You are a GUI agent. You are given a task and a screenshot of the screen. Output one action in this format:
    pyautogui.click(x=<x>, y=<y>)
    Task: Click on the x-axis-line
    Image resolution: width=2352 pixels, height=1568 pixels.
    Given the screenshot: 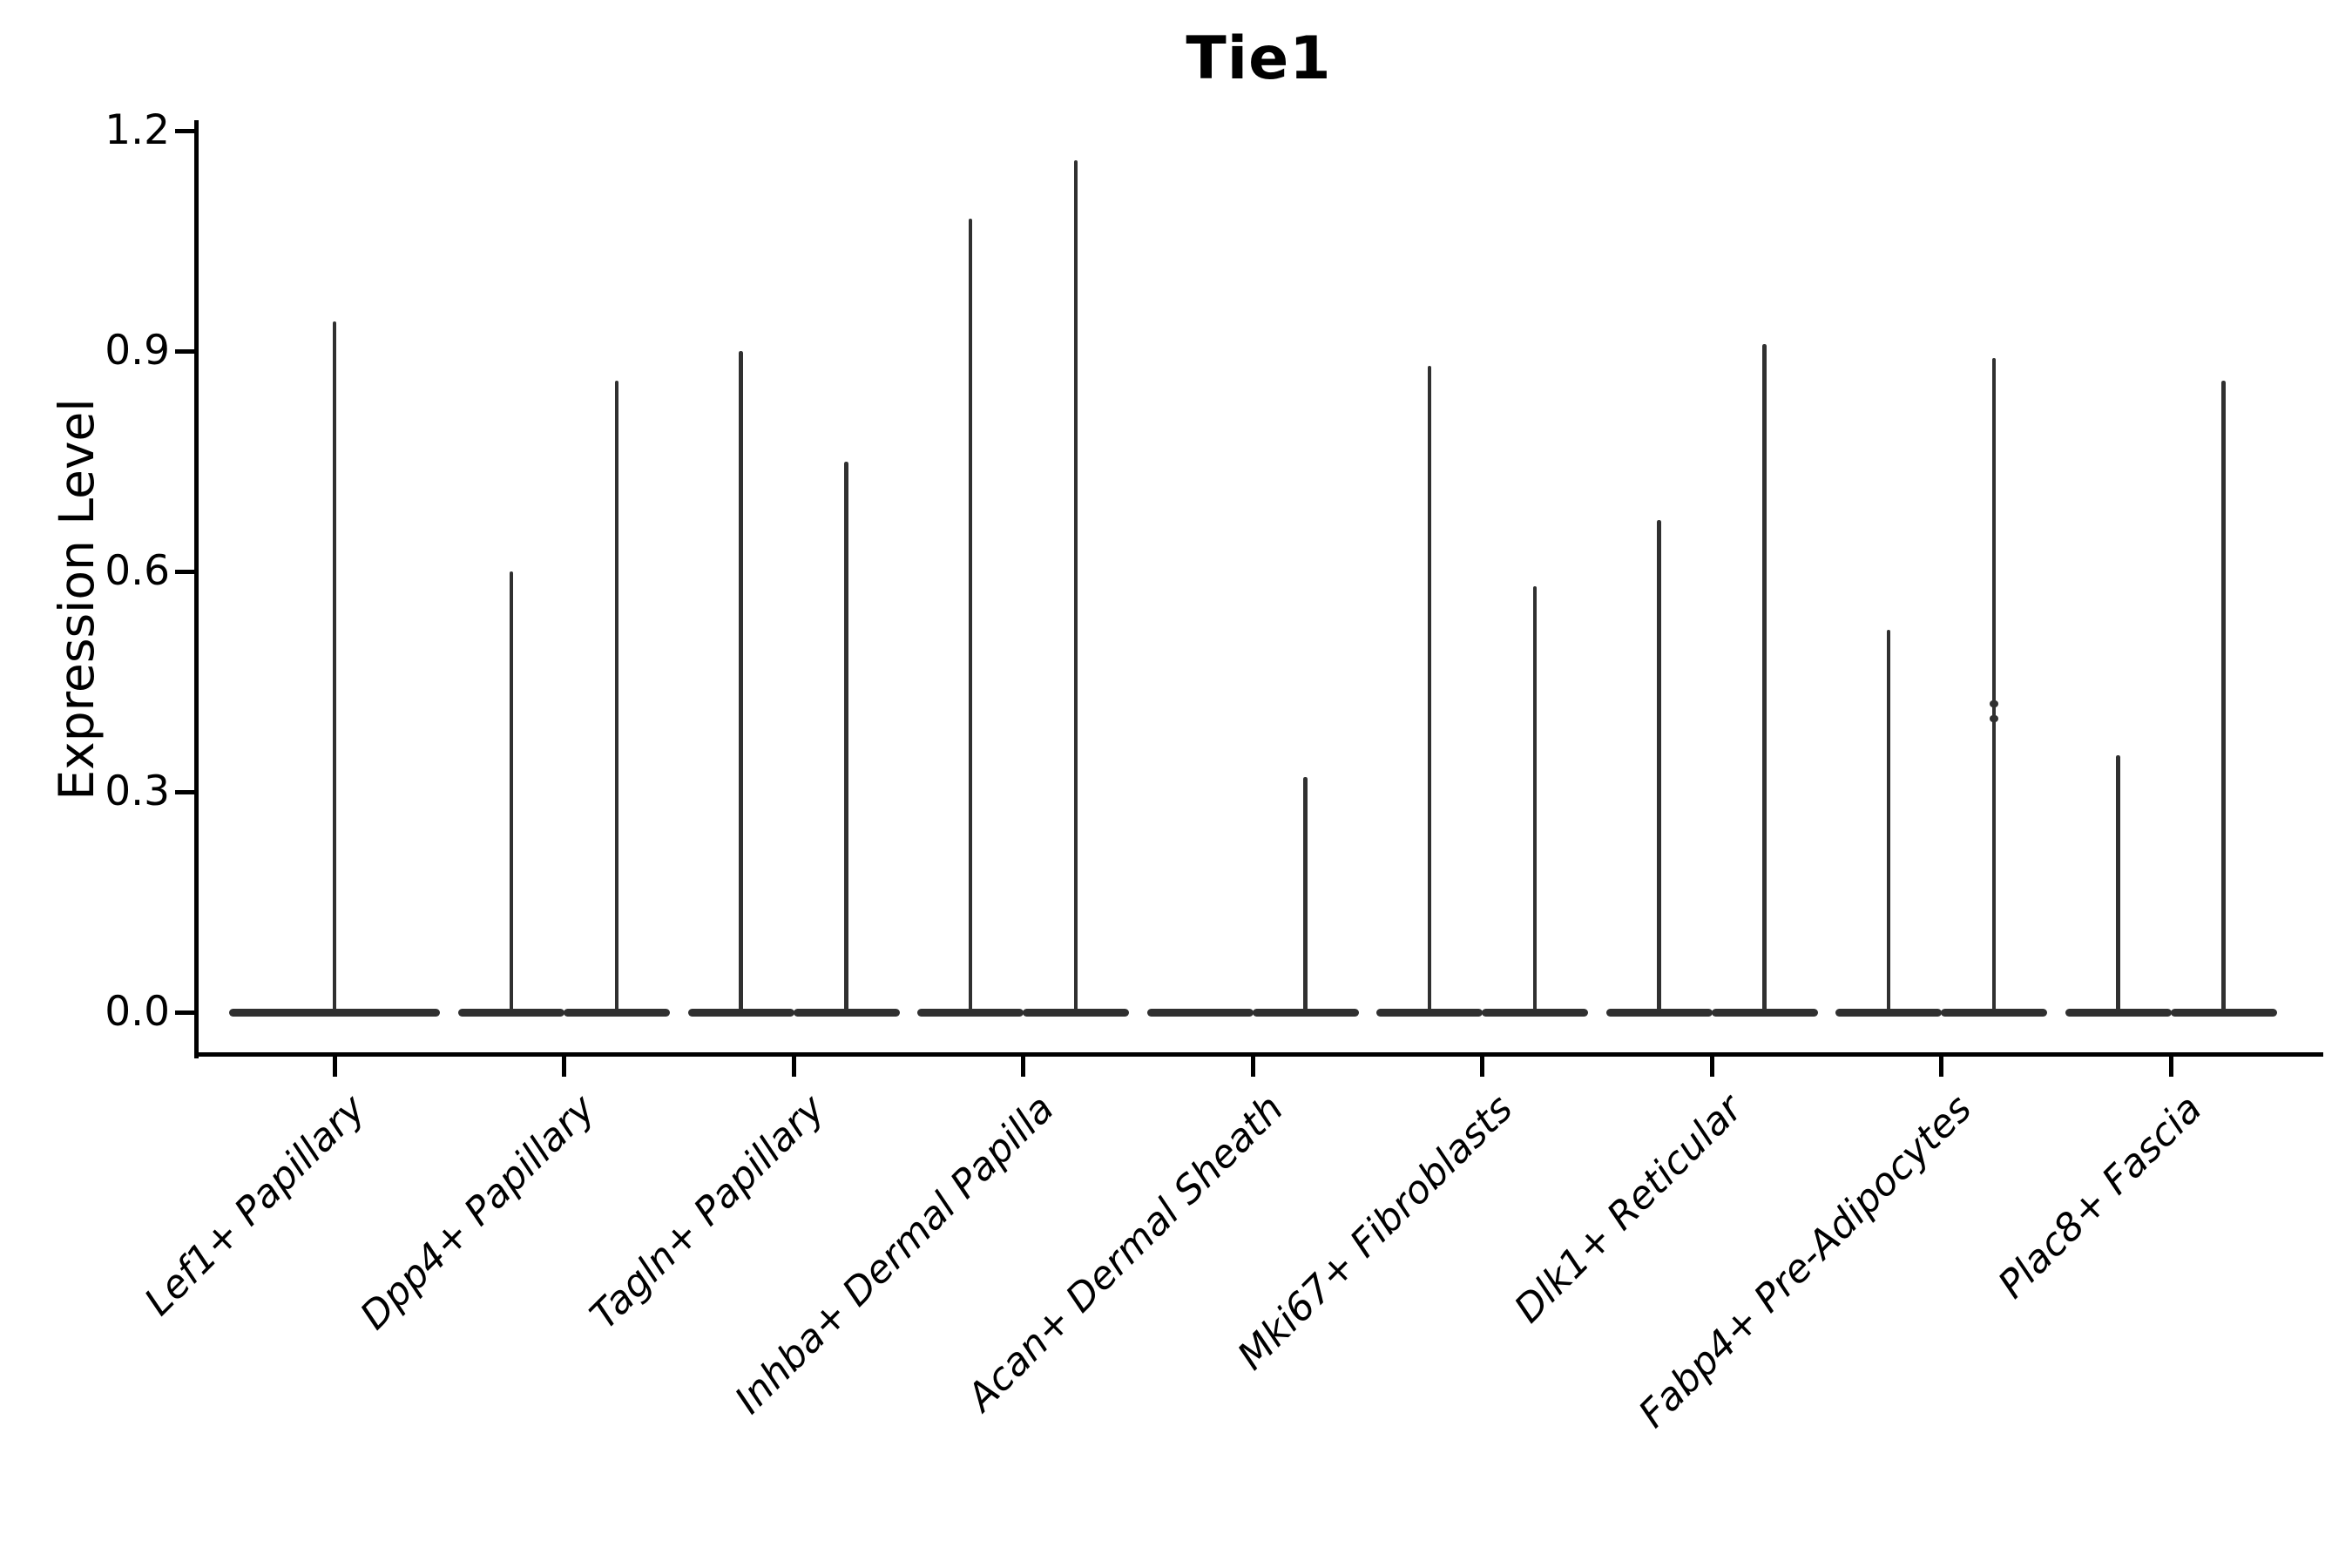 What is the action you would take?
    pyautogui.click(x=1258, y=1054)
    